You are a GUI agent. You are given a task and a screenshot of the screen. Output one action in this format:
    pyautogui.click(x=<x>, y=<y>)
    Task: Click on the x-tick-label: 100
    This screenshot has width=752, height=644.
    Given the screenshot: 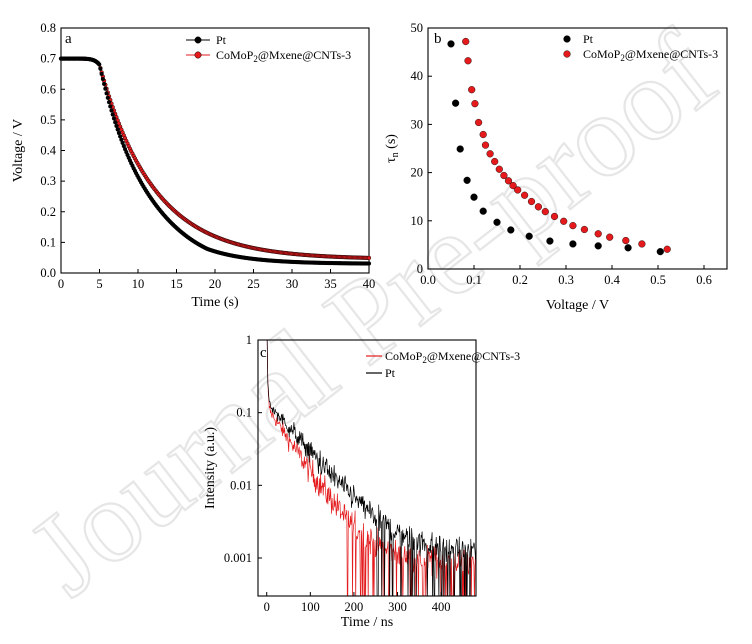 What is the action you would take?
    pyautogui.click(x=310, y=607)
    